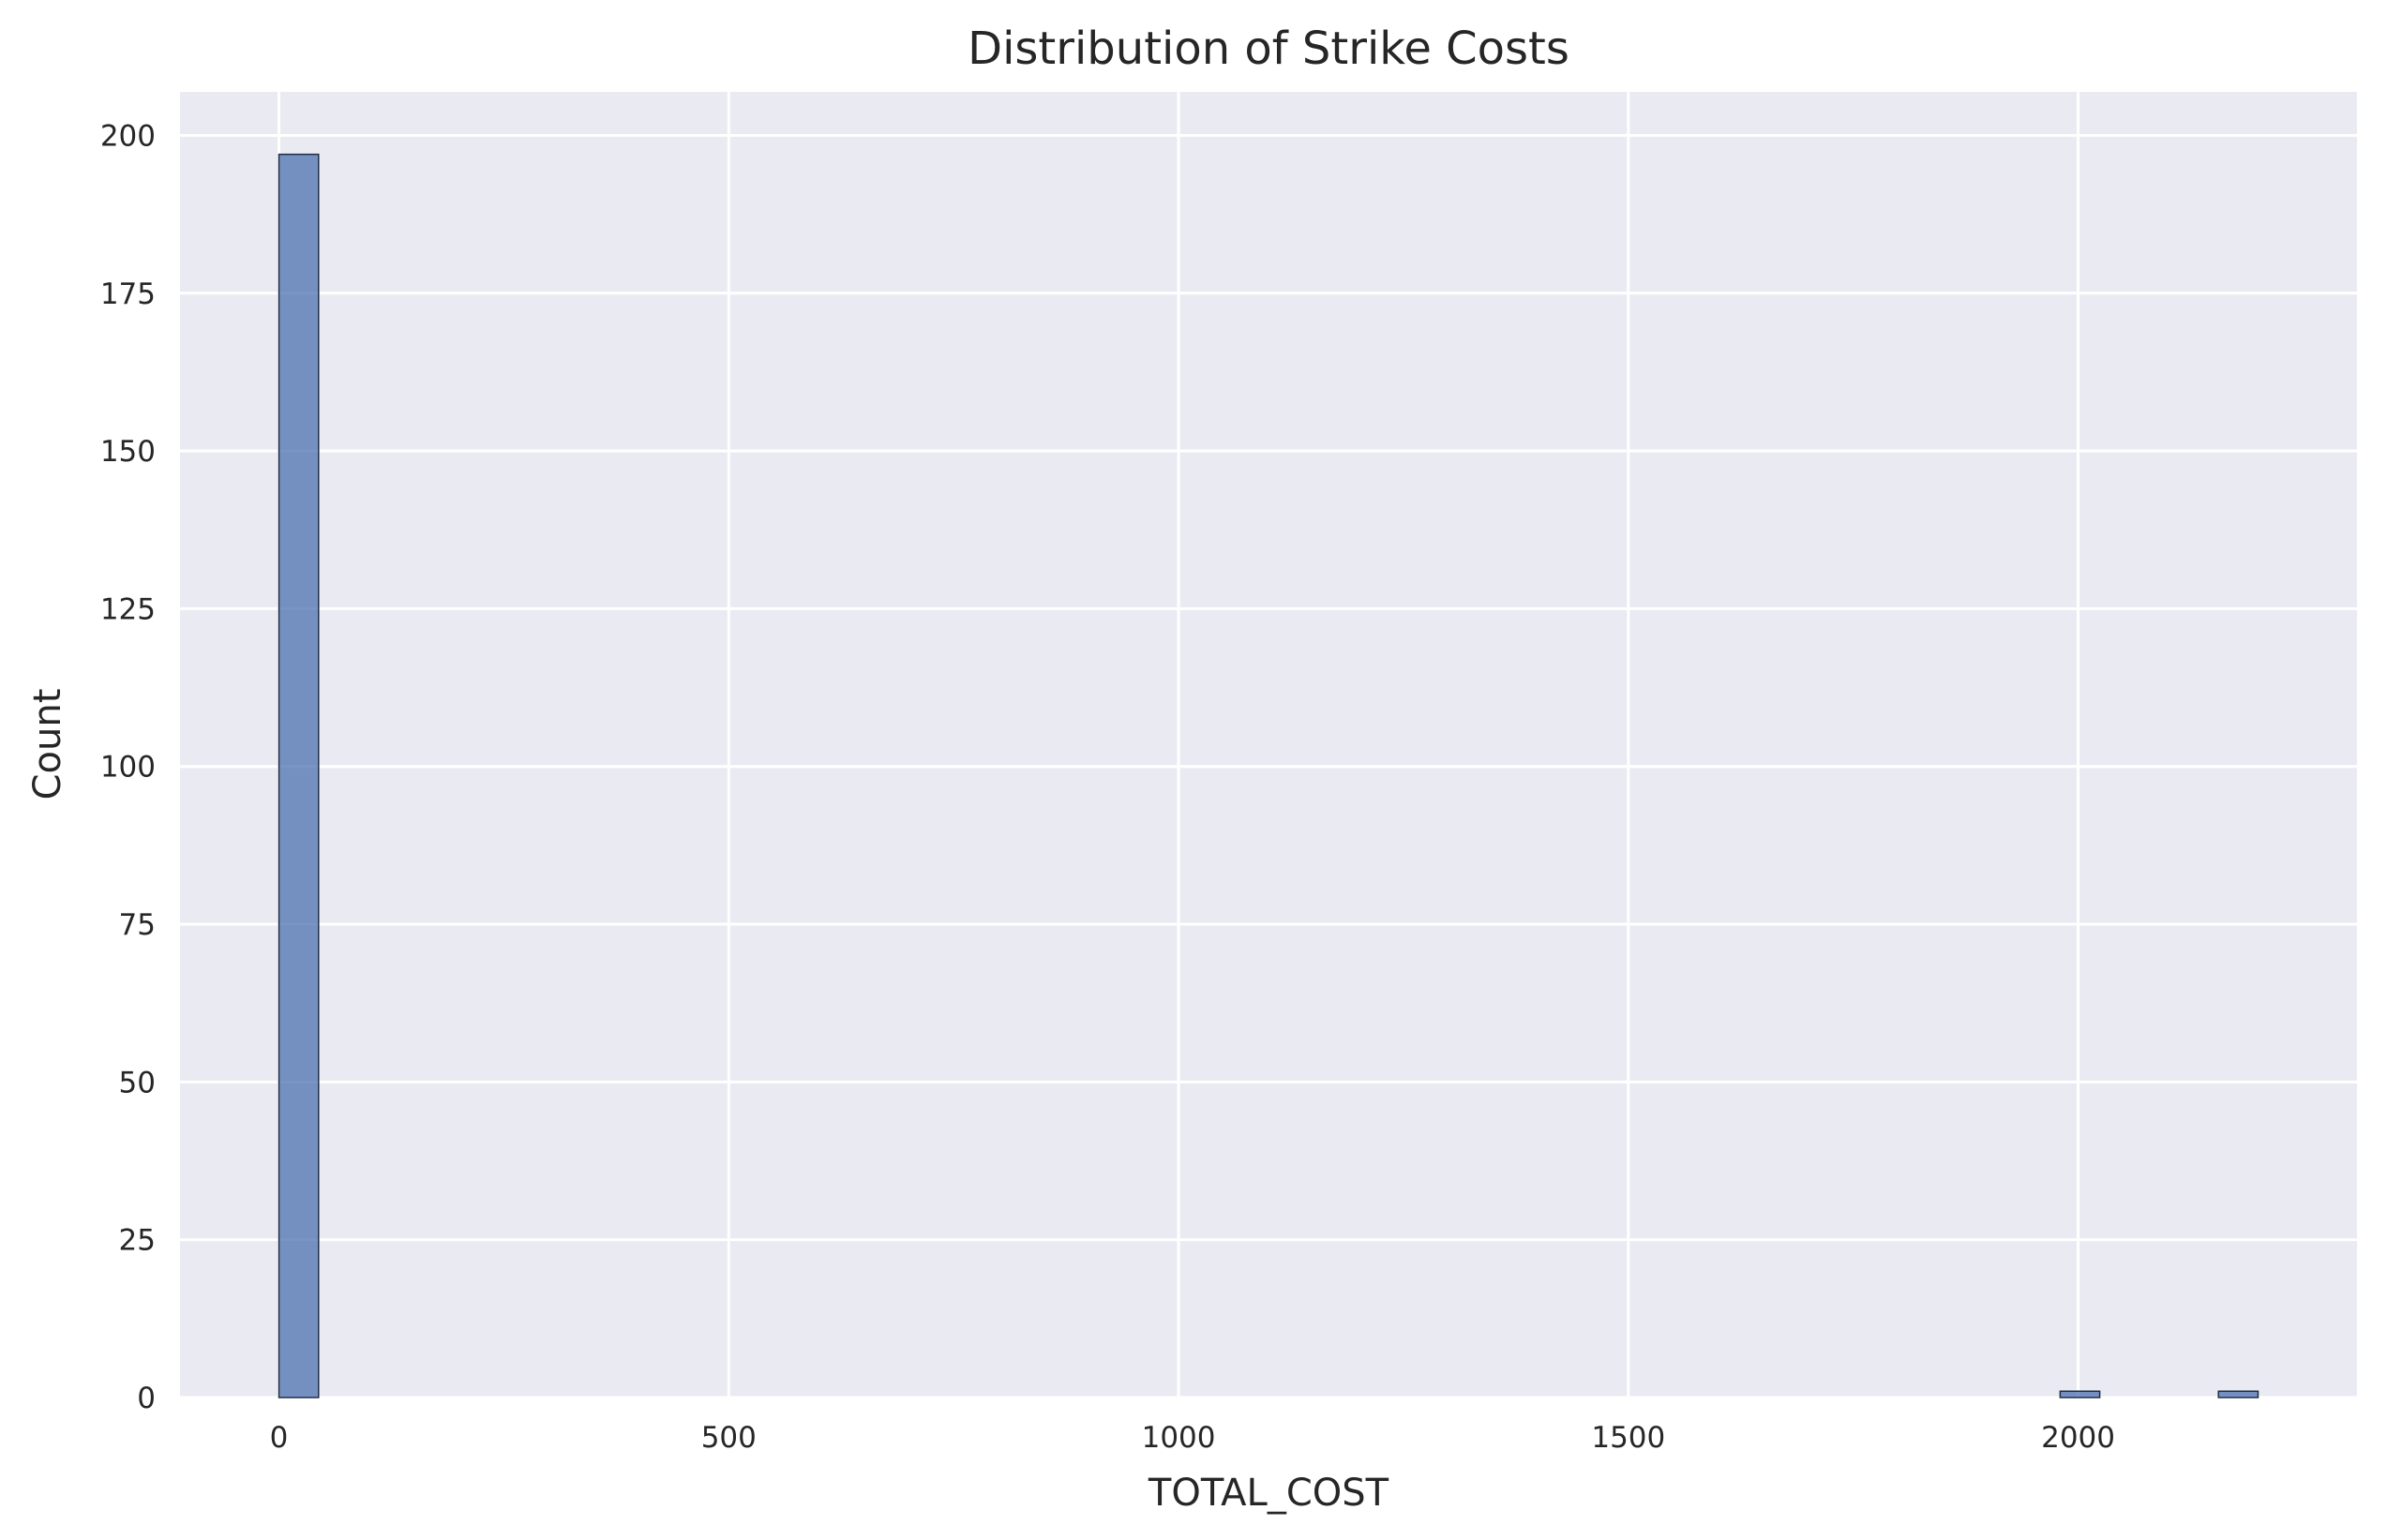 This screenshot has height=1540, width=2387. What do you see at coordinates (137, 1241) in the screenshot?
I see `y-tick-label: 25` at bounding box center [137, 1241].